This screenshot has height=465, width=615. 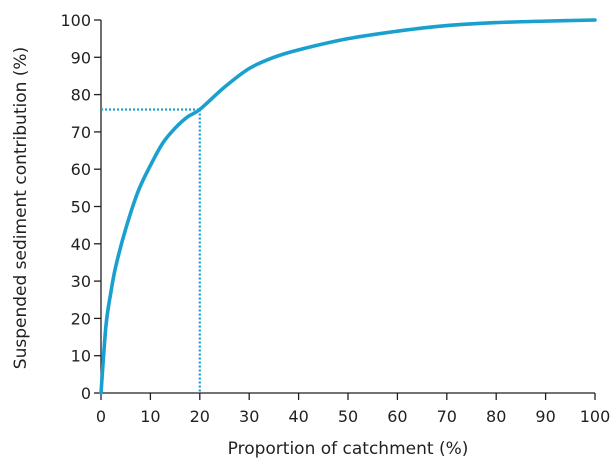 I want to click on x-tick-label: 50, so click(x=348, y=416).